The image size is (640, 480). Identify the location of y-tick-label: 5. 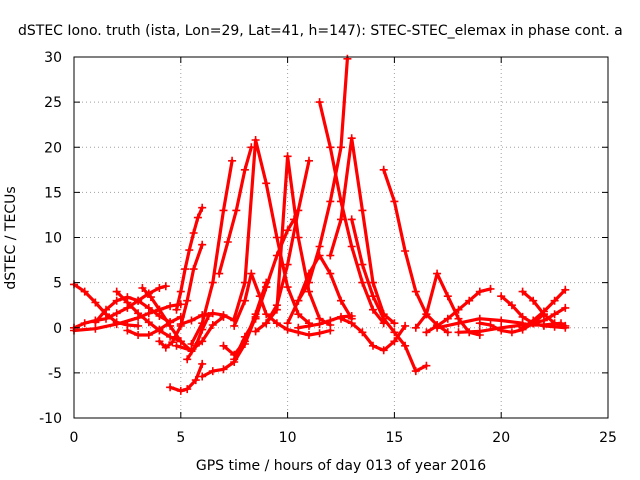
(57, 284).